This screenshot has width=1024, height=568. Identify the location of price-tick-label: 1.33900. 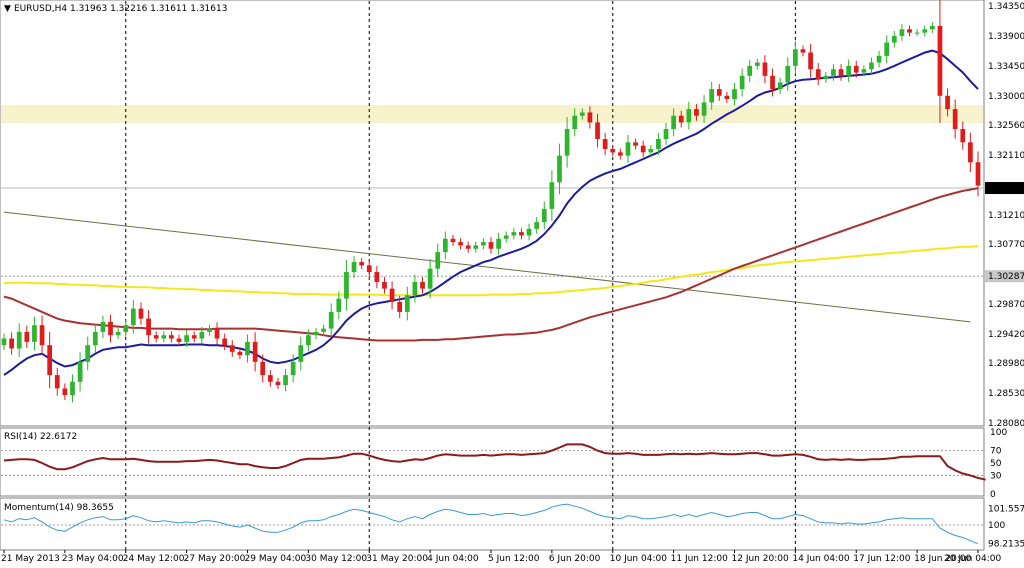
(1006, 37).